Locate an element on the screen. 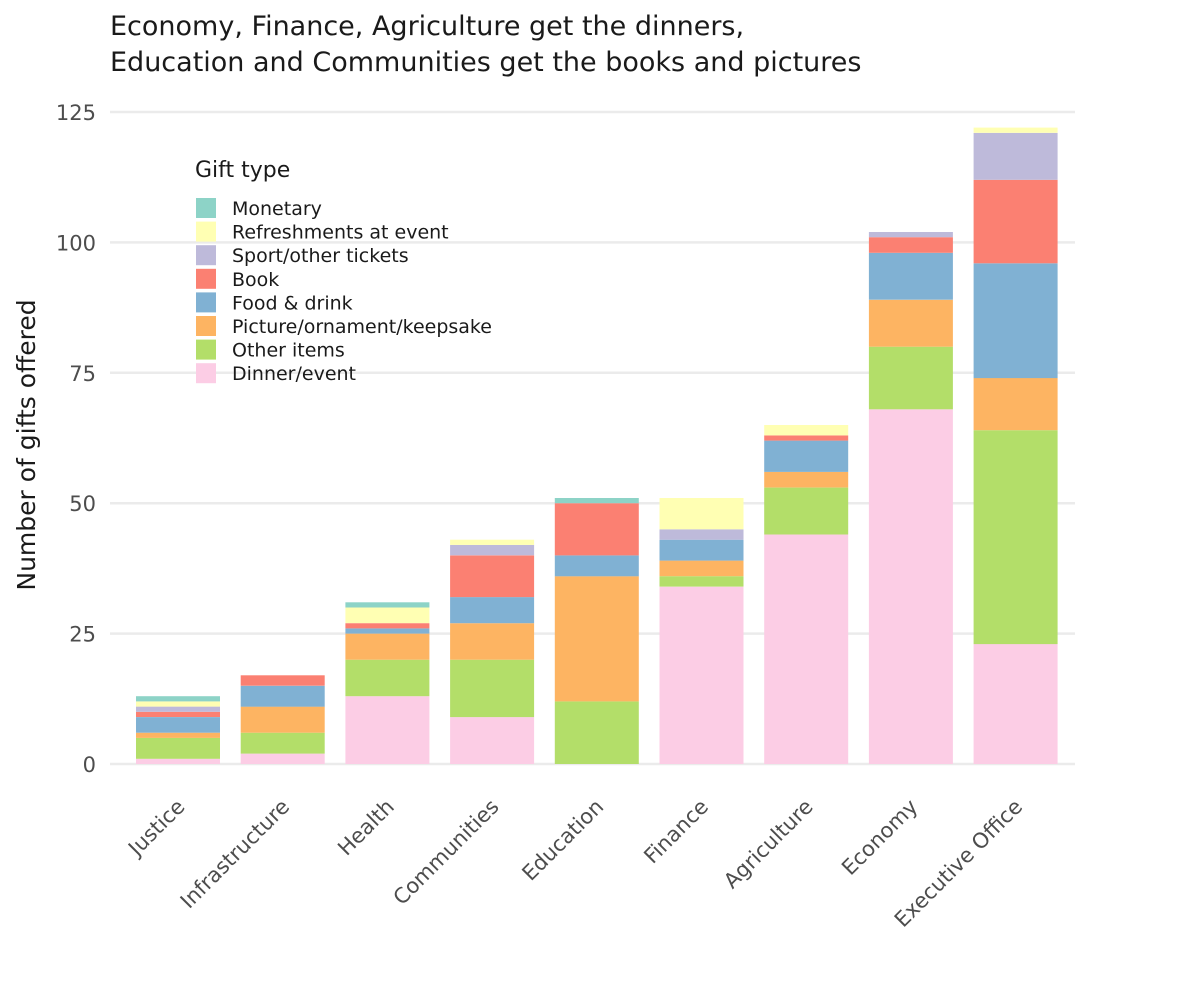  legend-label: Picture/ornament/keepsake is located at coordinates (362, 327).